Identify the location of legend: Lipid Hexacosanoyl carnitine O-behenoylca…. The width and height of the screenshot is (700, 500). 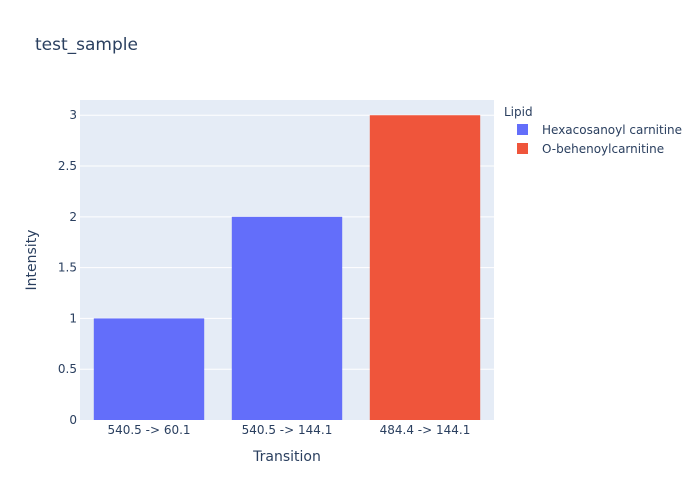
(593, 130).